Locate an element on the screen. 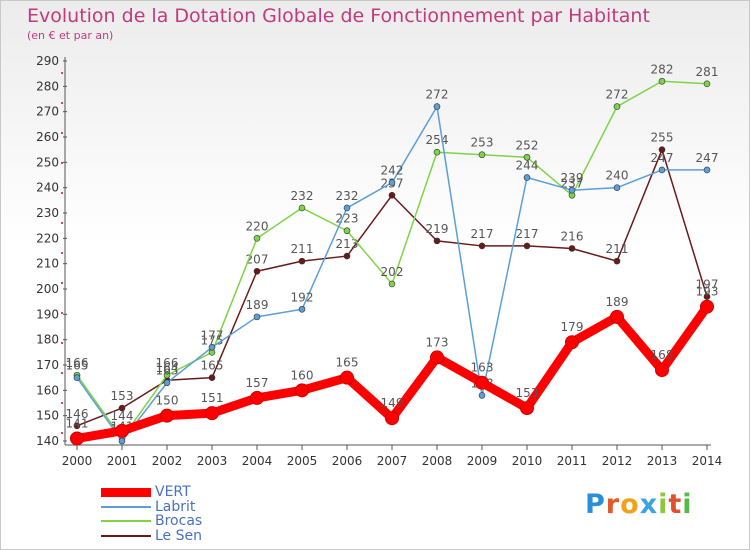 The height and width of the screenshot is (550, 750). data-label: 211 is located at coordinates (617, 249).